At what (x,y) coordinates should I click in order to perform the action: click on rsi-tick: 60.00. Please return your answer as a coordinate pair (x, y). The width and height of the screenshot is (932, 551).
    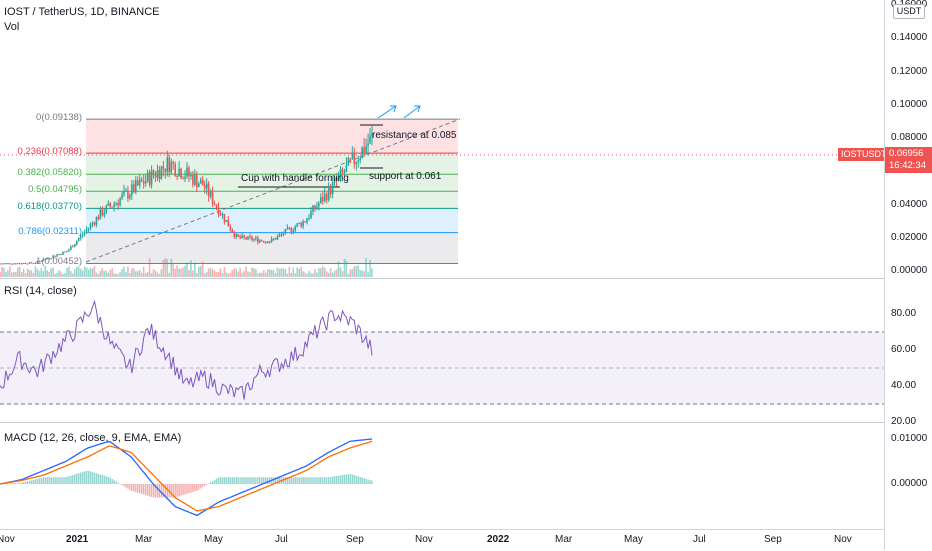
    Looking at the image, I should click on (904, 349).